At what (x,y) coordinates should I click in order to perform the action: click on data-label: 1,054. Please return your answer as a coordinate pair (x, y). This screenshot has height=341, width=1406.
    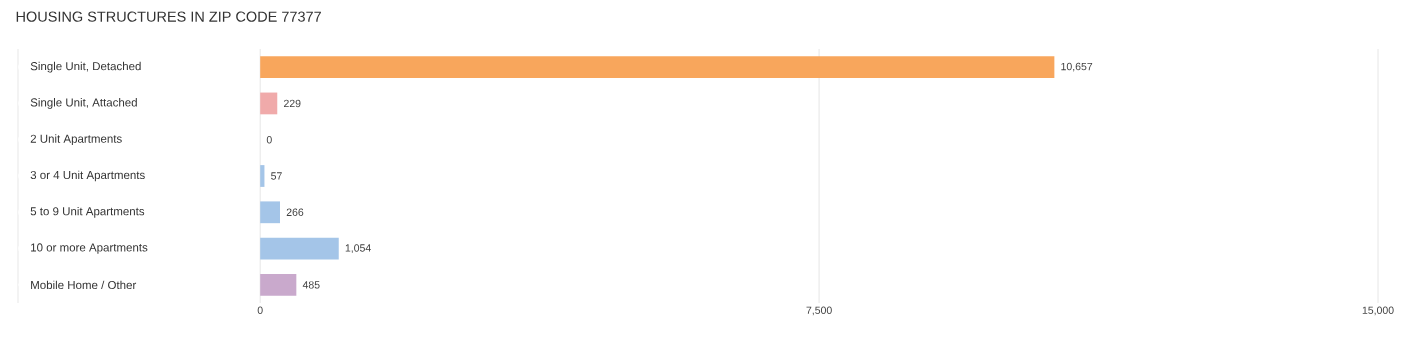
    Looking at the image, I should click on (358, 248).